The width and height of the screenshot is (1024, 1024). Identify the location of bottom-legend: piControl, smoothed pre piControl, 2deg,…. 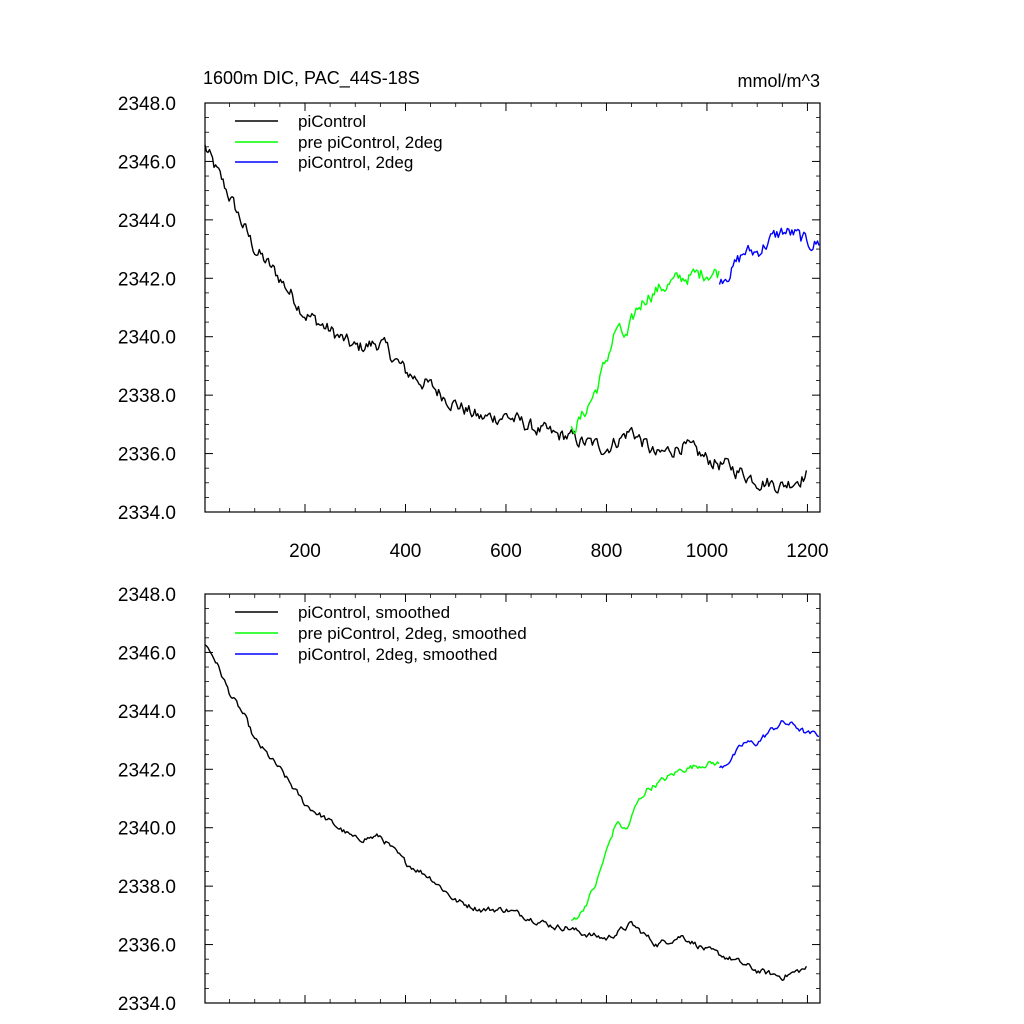
(381, 633).